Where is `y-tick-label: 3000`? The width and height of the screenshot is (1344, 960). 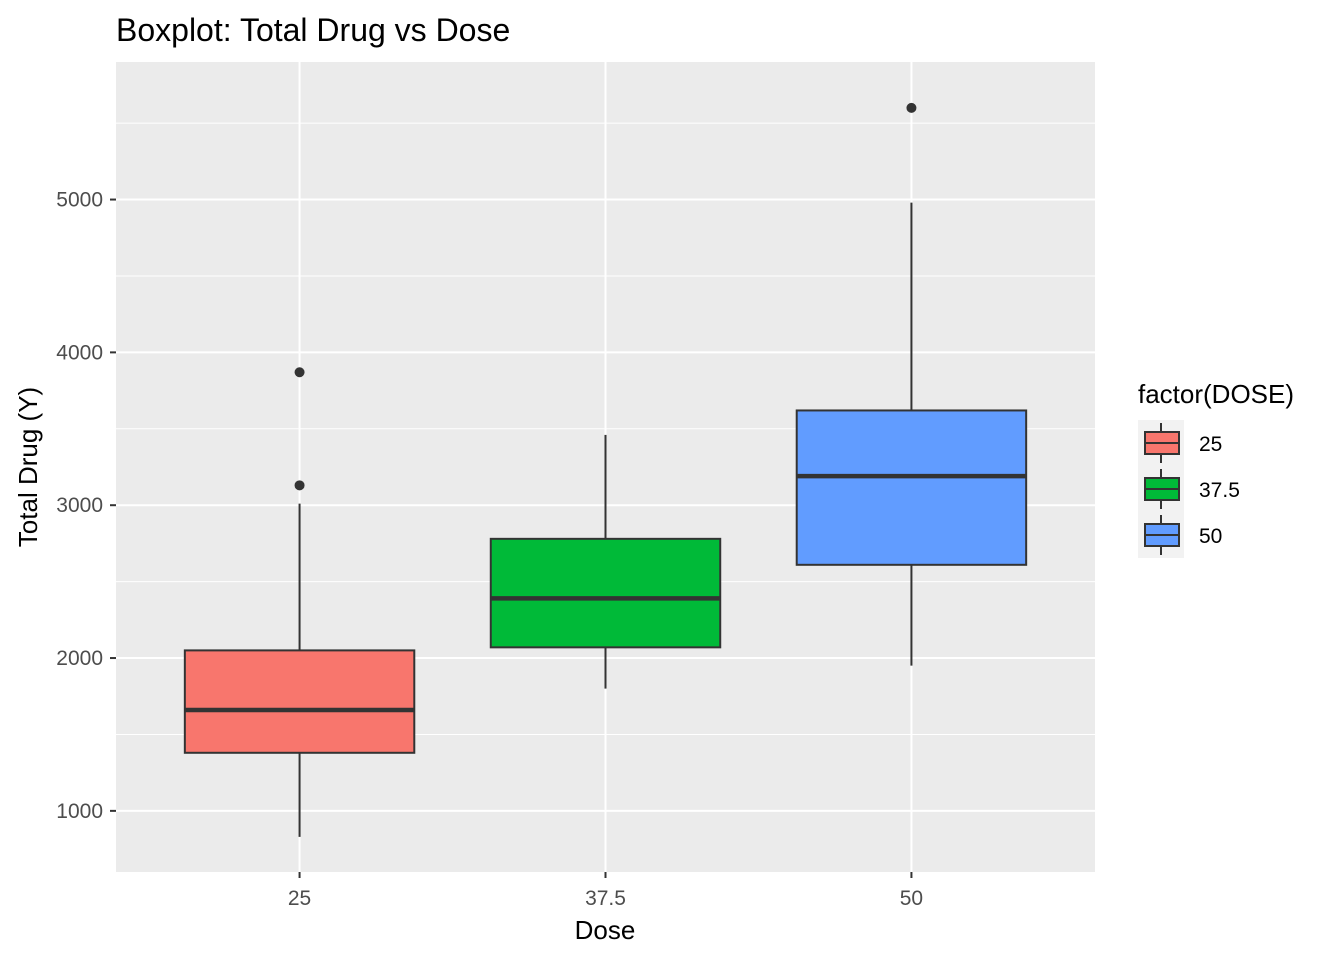 y-tick-label: 3000 is located at coordinates (79, 505).